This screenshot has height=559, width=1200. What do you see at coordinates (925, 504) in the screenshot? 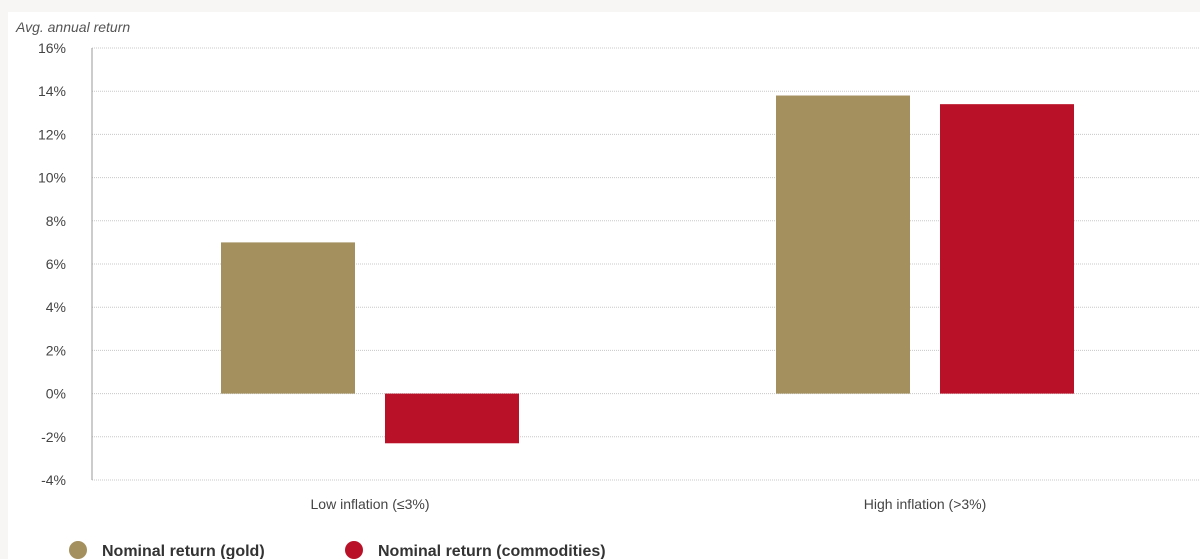
I see `category-label: High inflation (>3%)` at bounding box center [925, 504].